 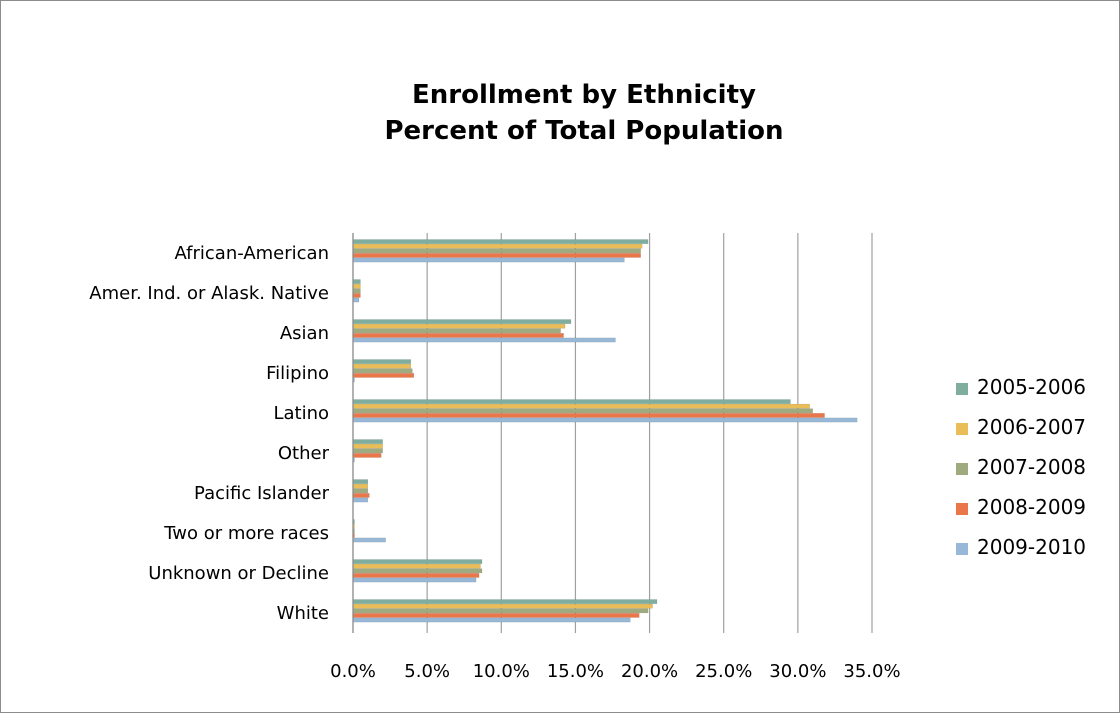 I want to click on bar-2009-2010-latino, so click(x=605, y=420).